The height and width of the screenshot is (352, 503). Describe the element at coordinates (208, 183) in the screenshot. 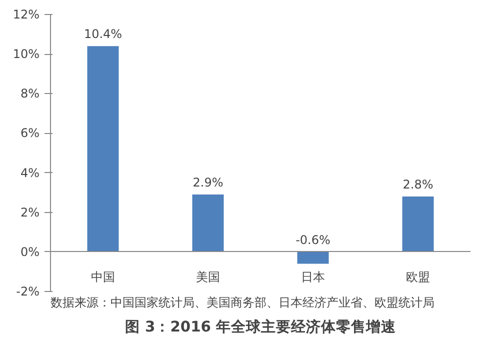

I see `data-label: 2.9%` at that location.